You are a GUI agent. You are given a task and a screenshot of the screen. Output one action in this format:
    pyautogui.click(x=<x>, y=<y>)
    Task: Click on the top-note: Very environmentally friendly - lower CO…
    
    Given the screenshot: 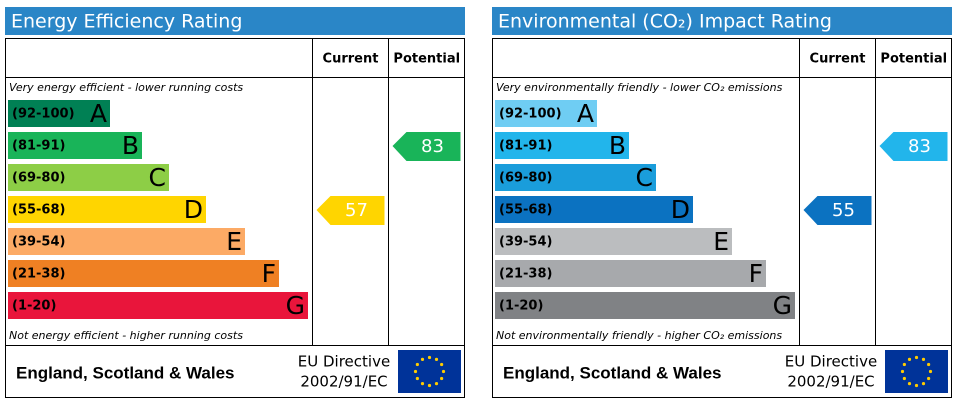 What is the action you would take?
    pyautogui.click(x=639, y=87)
    